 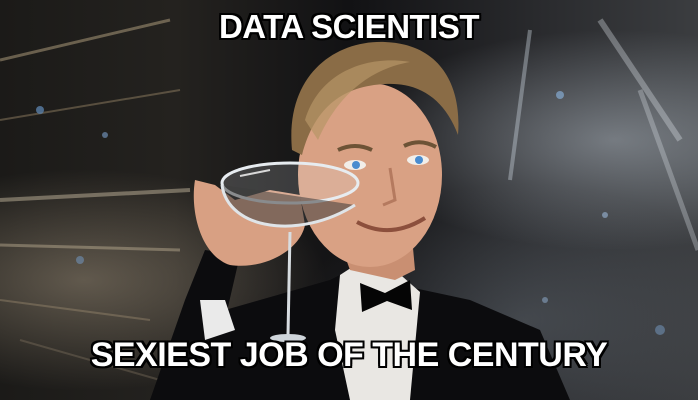 What do you see at coordinates (370, 175) in the screenshot?
I see `face` at bounding box center [370, 175].